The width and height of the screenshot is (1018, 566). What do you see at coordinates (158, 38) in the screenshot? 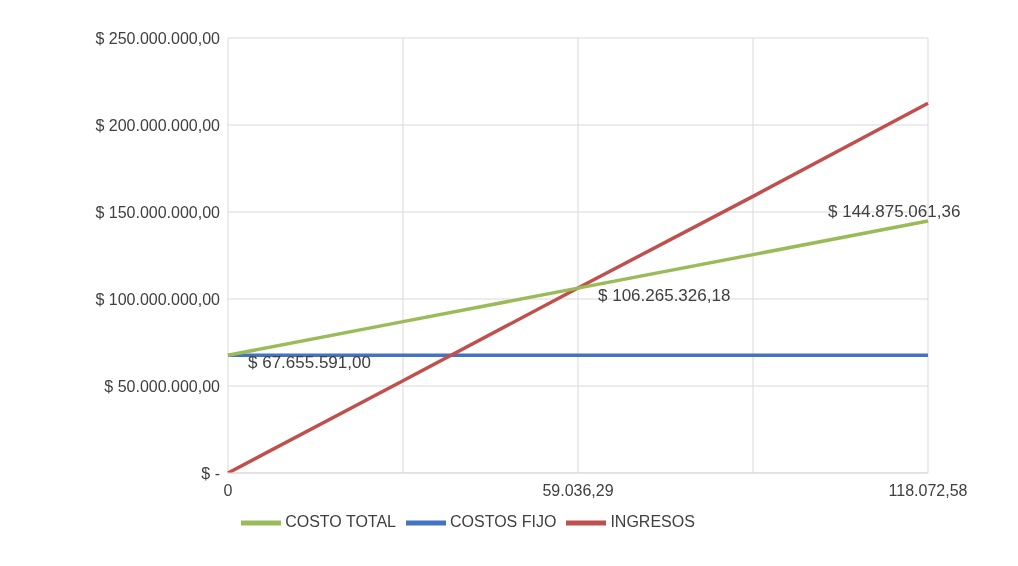
I see `y-tick-label: $ 250.000.000,00` at bounding box center [158, 38].